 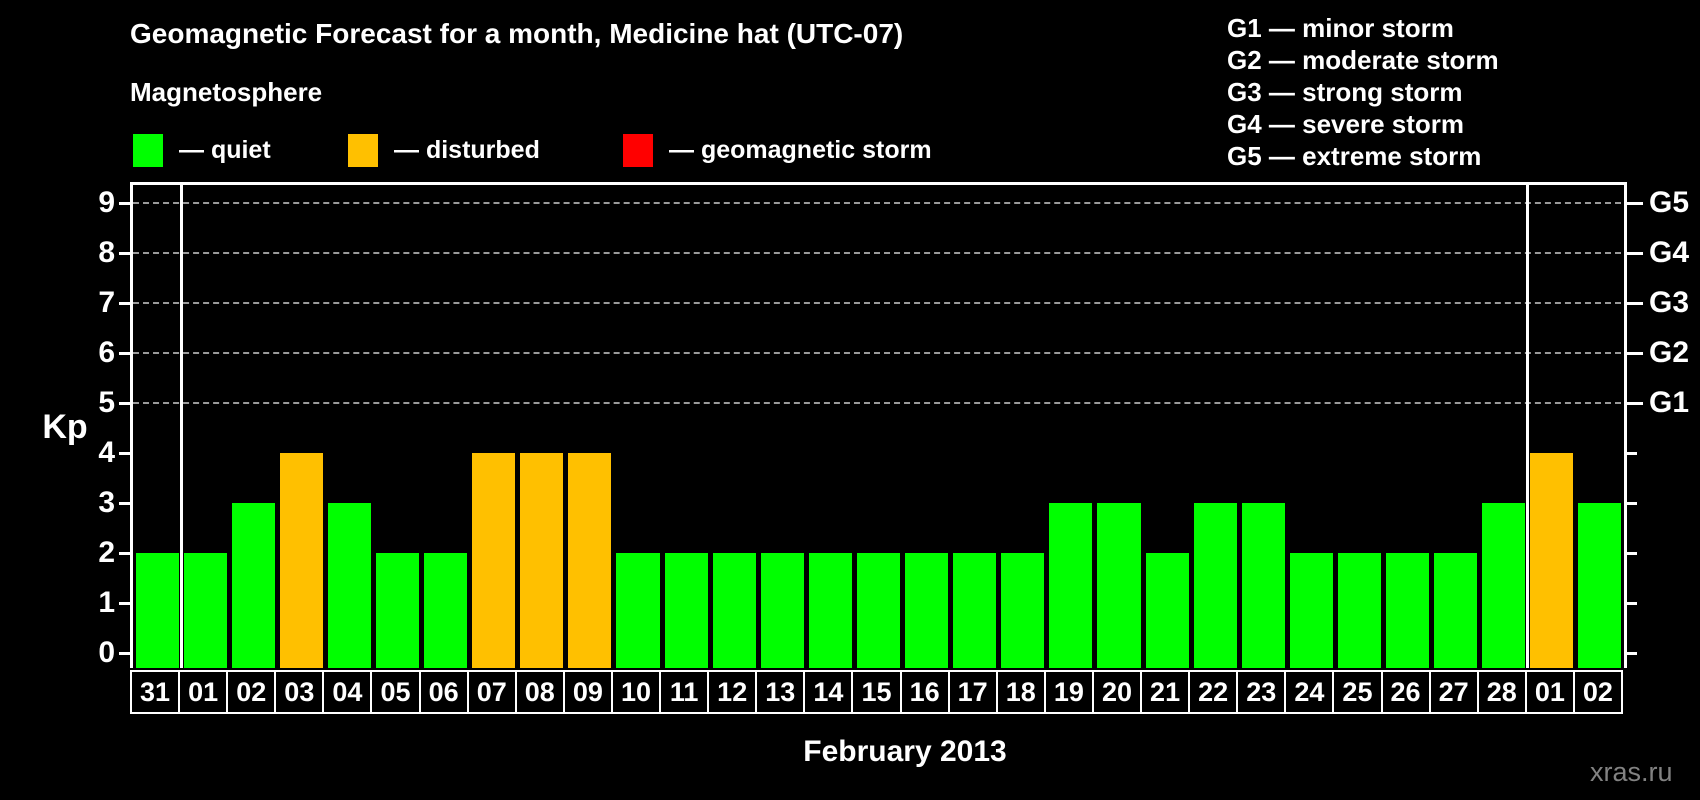 What do you see at coordinates (1354, 156) in the screenshot?
I see `storm-scale-g5: G5 — extreme storm` at bounding box center [1354, 156].